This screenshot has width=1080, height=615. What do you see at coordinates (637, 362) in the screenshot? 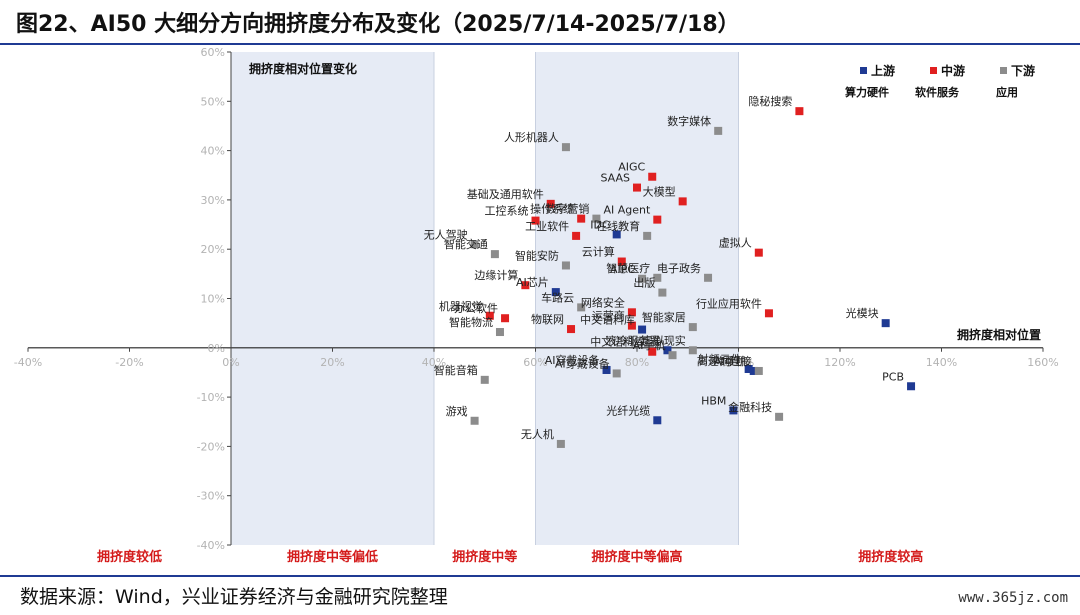
I see `x-tick-label: 80%` at bounding box center [637, 362].